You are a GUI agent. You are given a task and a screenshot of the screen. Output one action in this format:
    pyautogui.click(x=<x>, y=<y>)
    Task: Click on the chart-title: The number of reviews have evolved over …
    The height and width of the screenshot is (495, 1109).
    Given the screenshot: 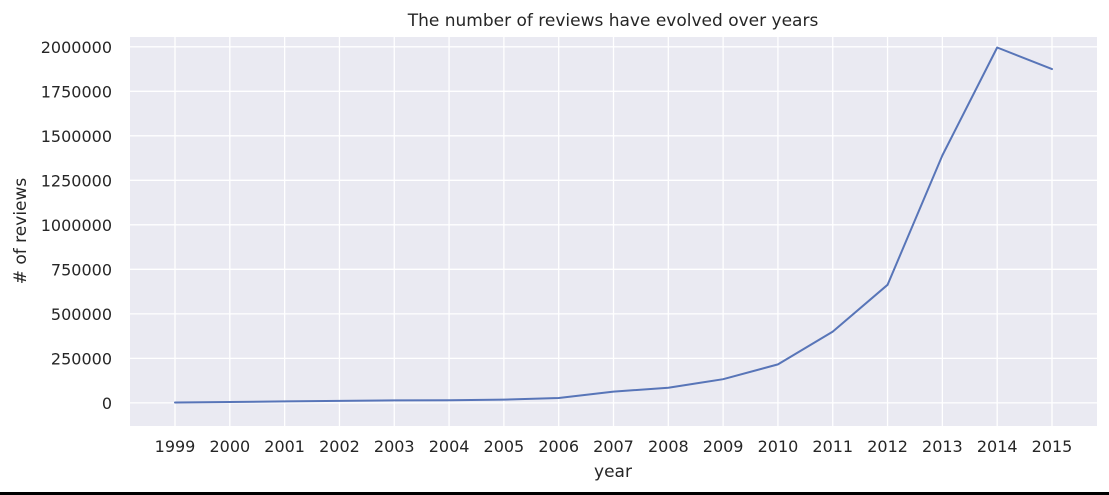 What is the action you would take?
    pyautogui.click(x=613, y=21)
    